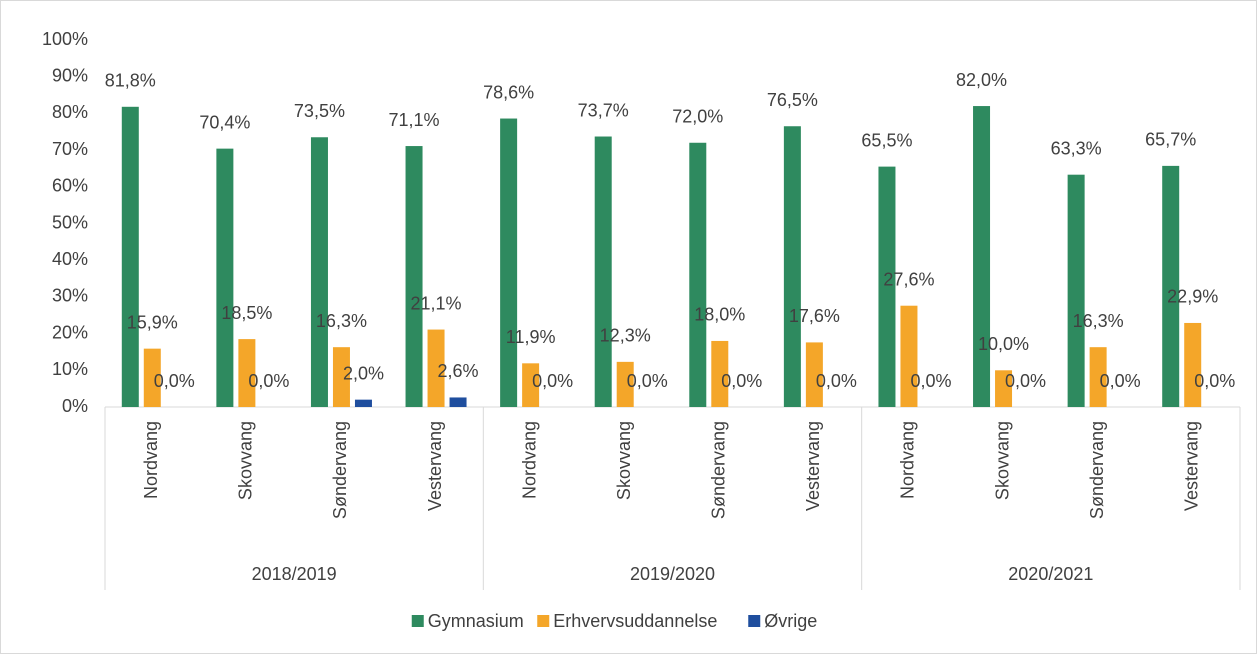 This screenshot has height=654, width=1257. What do you see at coordinates (414, 120) in the screenshot?
I see `data-label: 71,1%` at bounding box center [414, 120].